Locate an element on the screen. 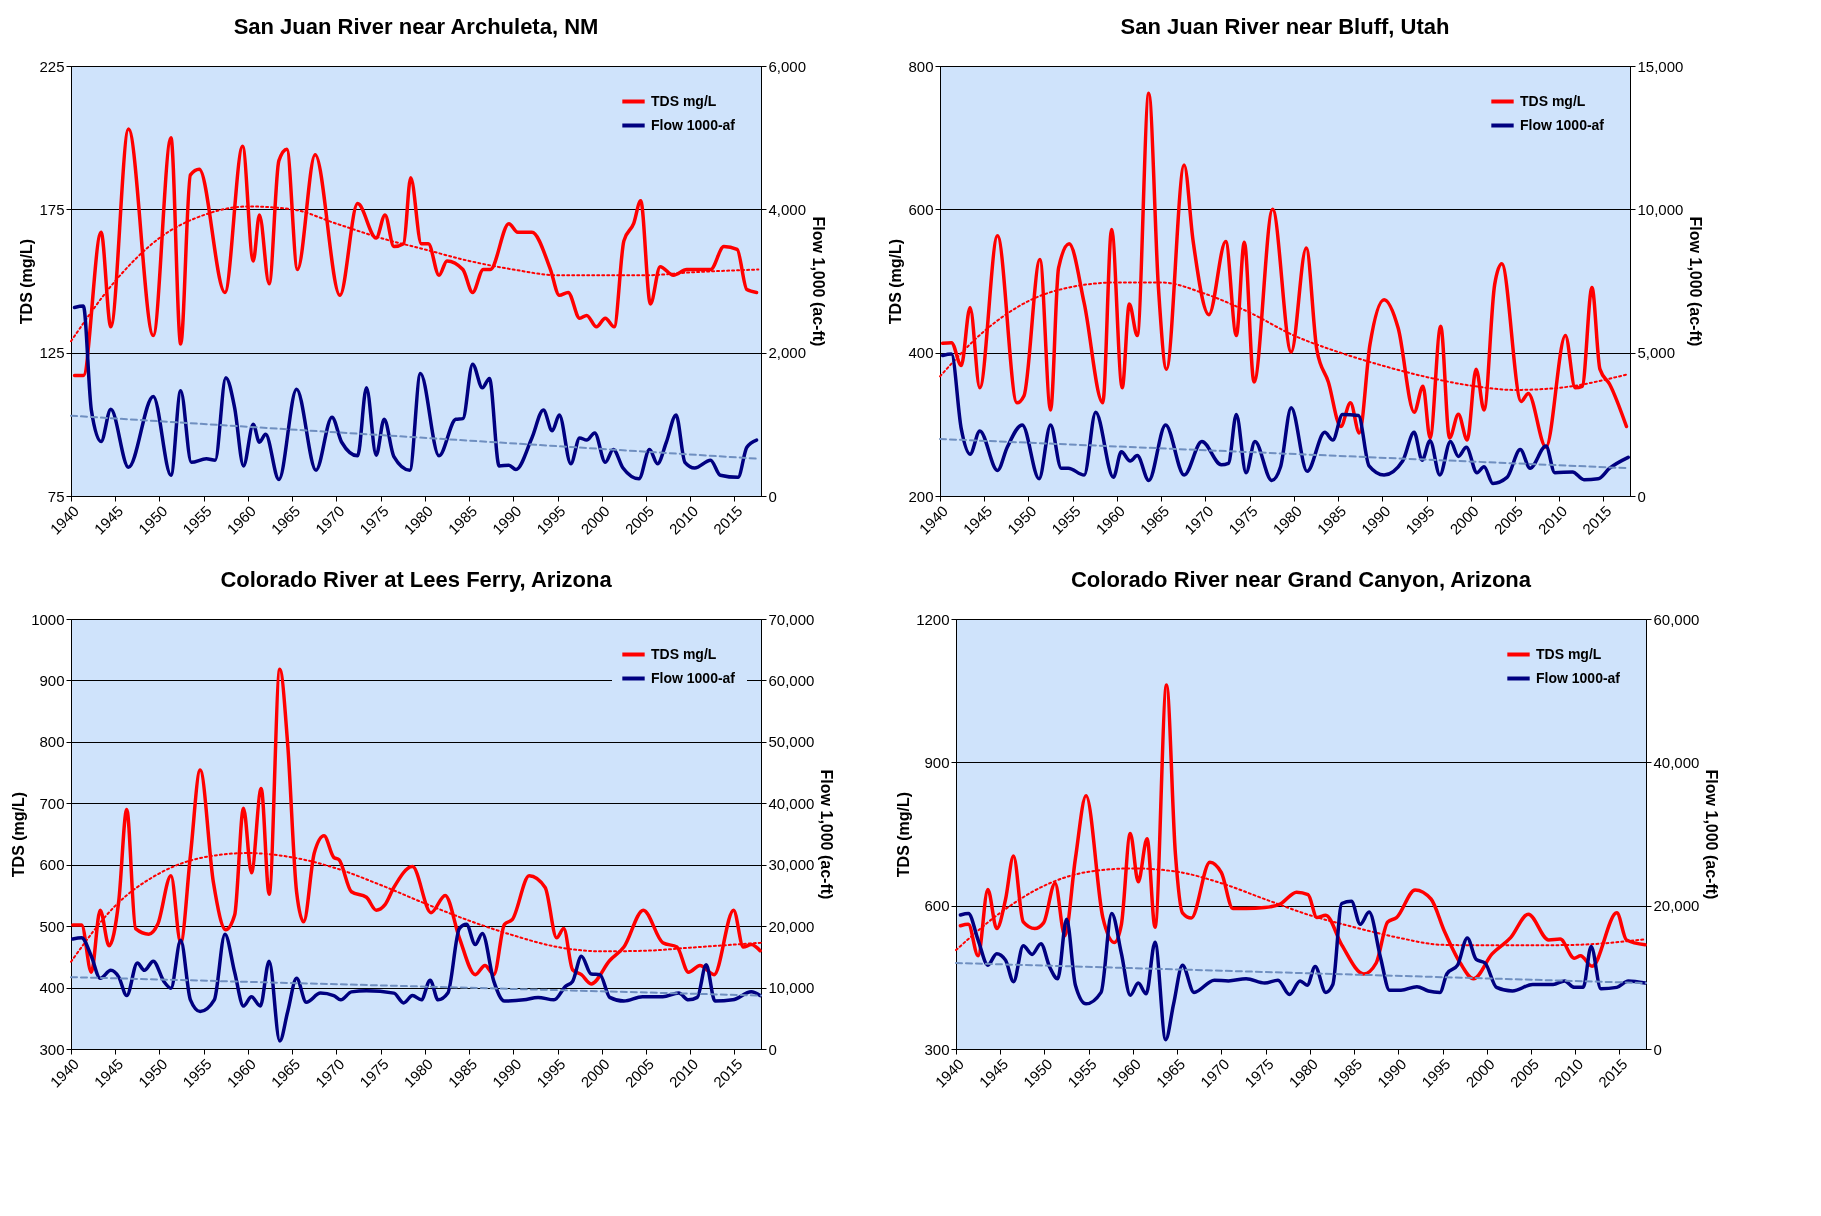 Image resolution: width=1821 pixels, height=1216 pixels. y-tick-label: 1200 is located at coordinates (933, 619).